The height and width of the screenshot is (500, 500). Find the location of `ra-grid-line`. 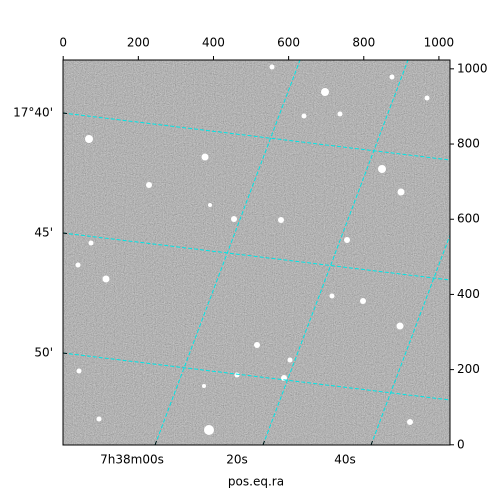

ra-grid-line is located at coordinates (410, 339).